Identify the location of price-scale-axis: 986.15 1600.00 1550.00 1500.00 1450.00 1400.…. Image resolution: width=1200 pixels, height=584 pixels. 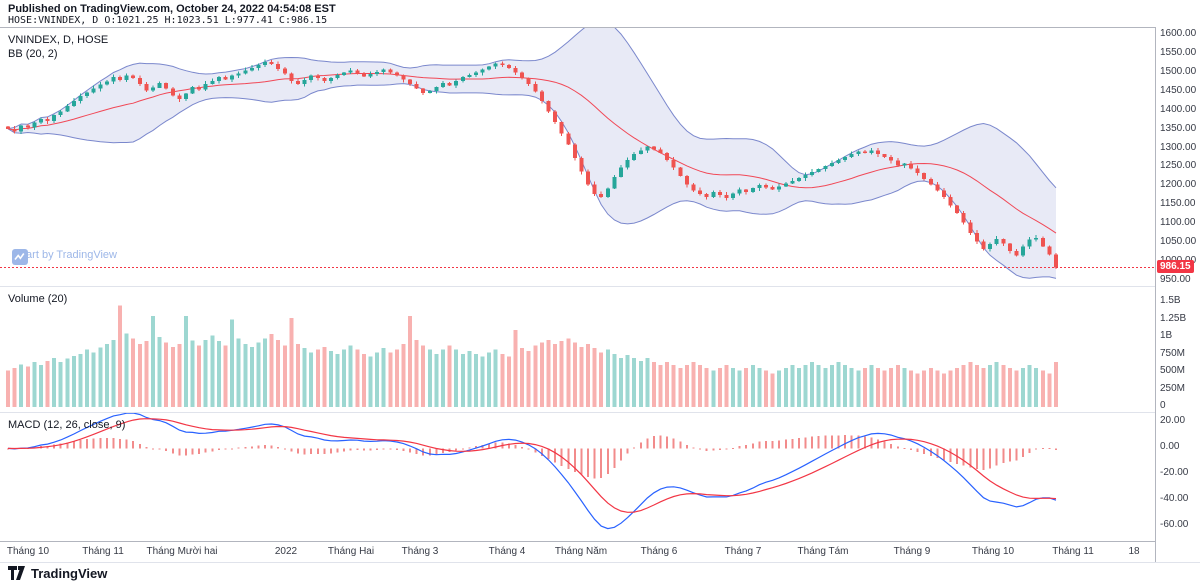
(1177, 294).